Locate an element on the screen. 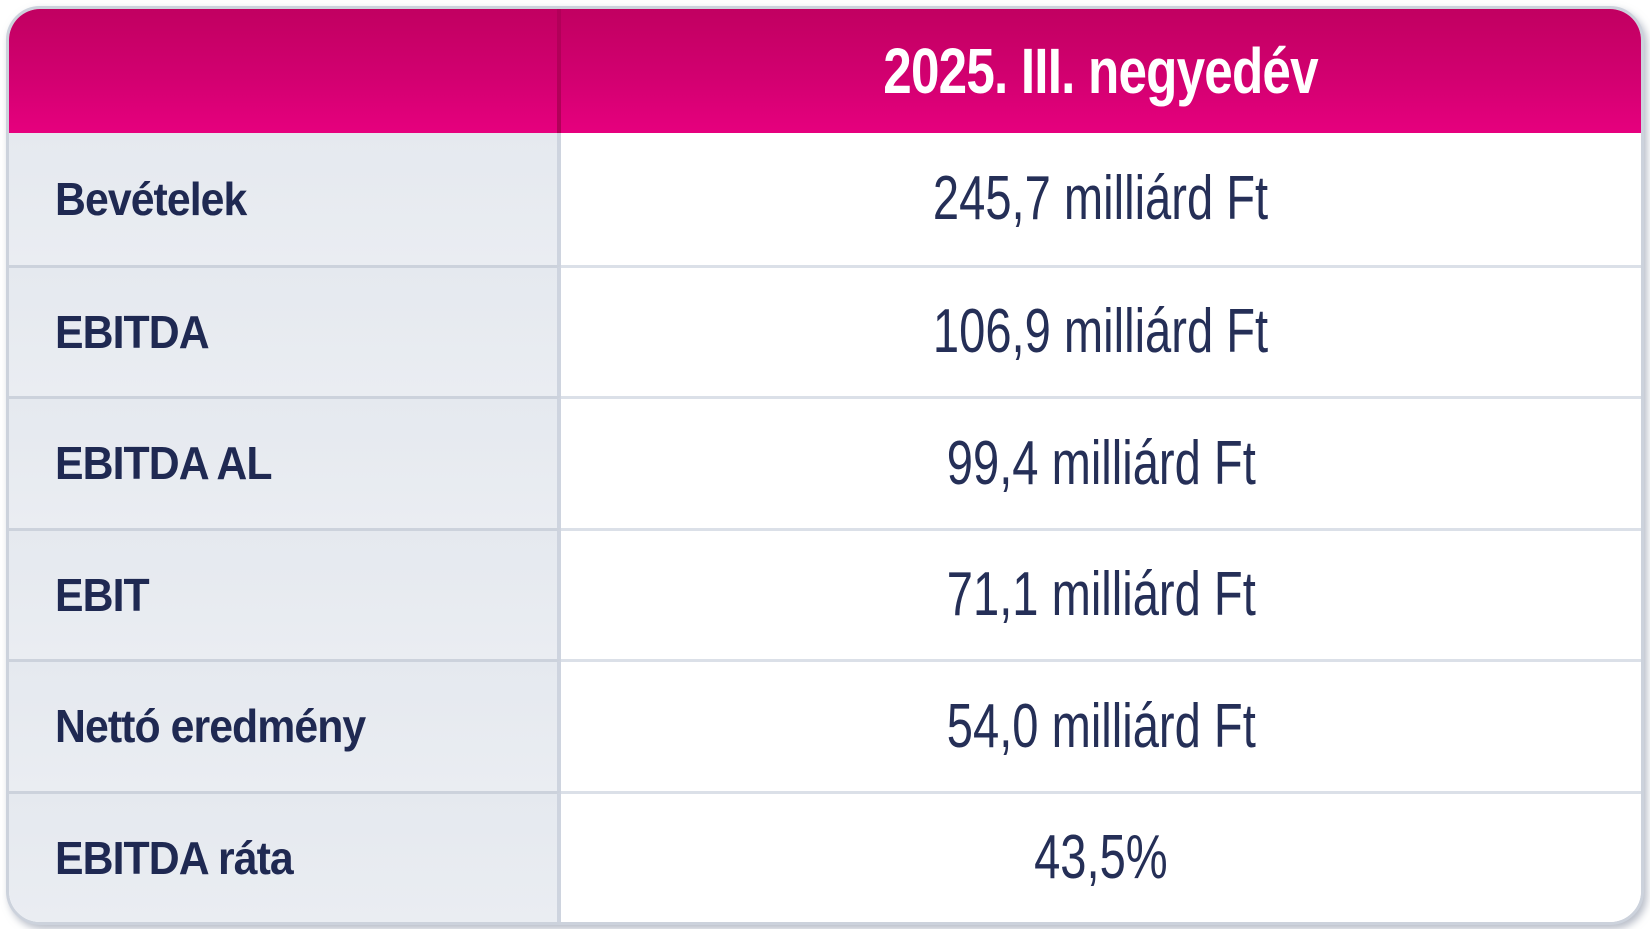 The width and height of the screenshot is (1650, 929). row-value: 106,9 milliárd Ft is located at coordinates (1101, 332).